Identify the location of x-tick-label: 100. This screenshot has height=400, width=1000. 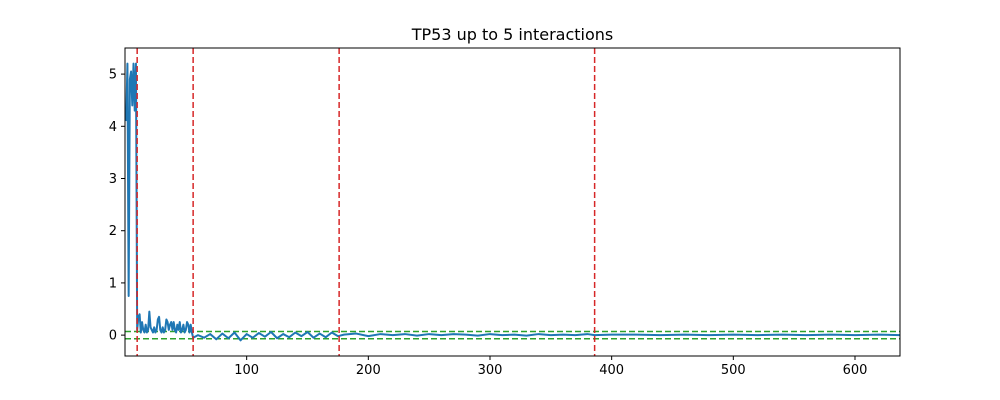
(246, 370).